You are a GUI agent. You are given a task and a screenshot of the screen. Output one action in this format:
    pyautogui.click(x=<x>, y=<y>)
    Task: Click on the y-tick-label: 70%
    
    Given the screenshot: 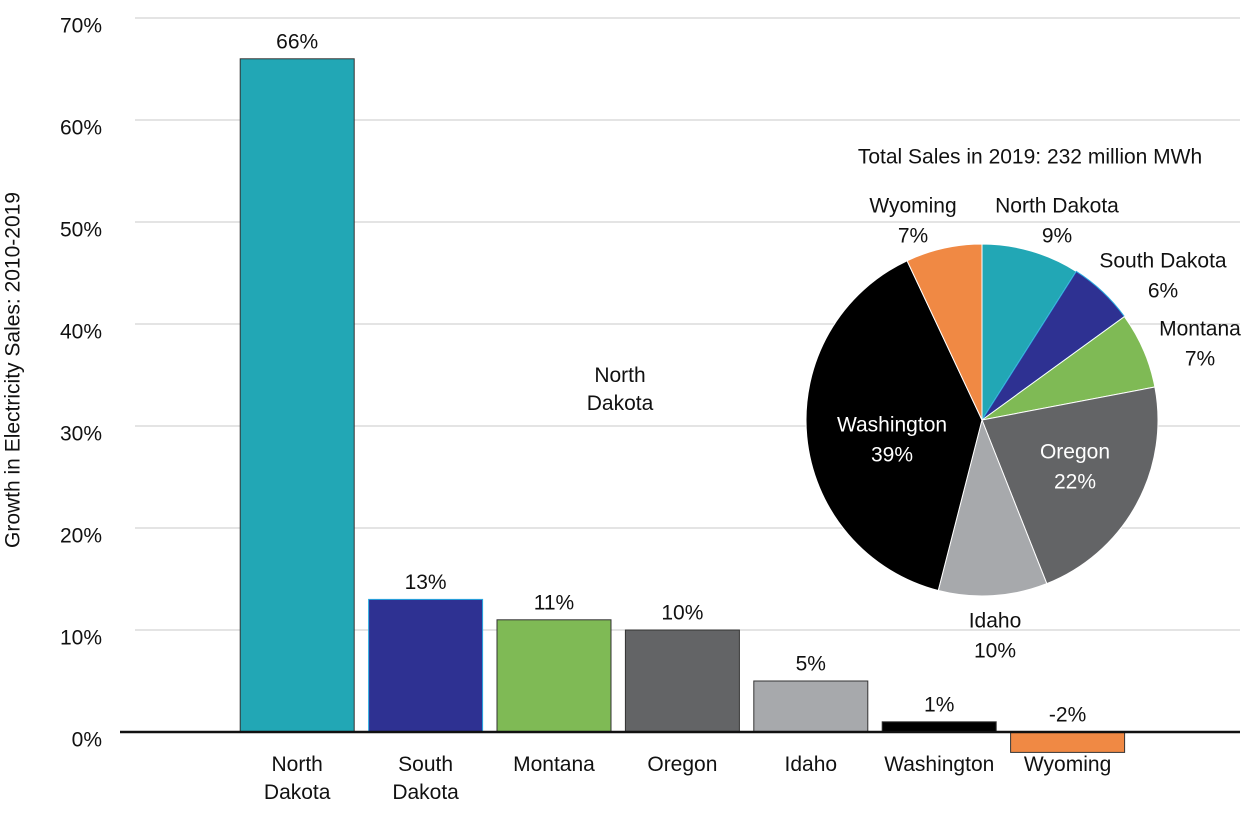 What is the action you would take?
    pyautogui.click(x=81, y=26)
    